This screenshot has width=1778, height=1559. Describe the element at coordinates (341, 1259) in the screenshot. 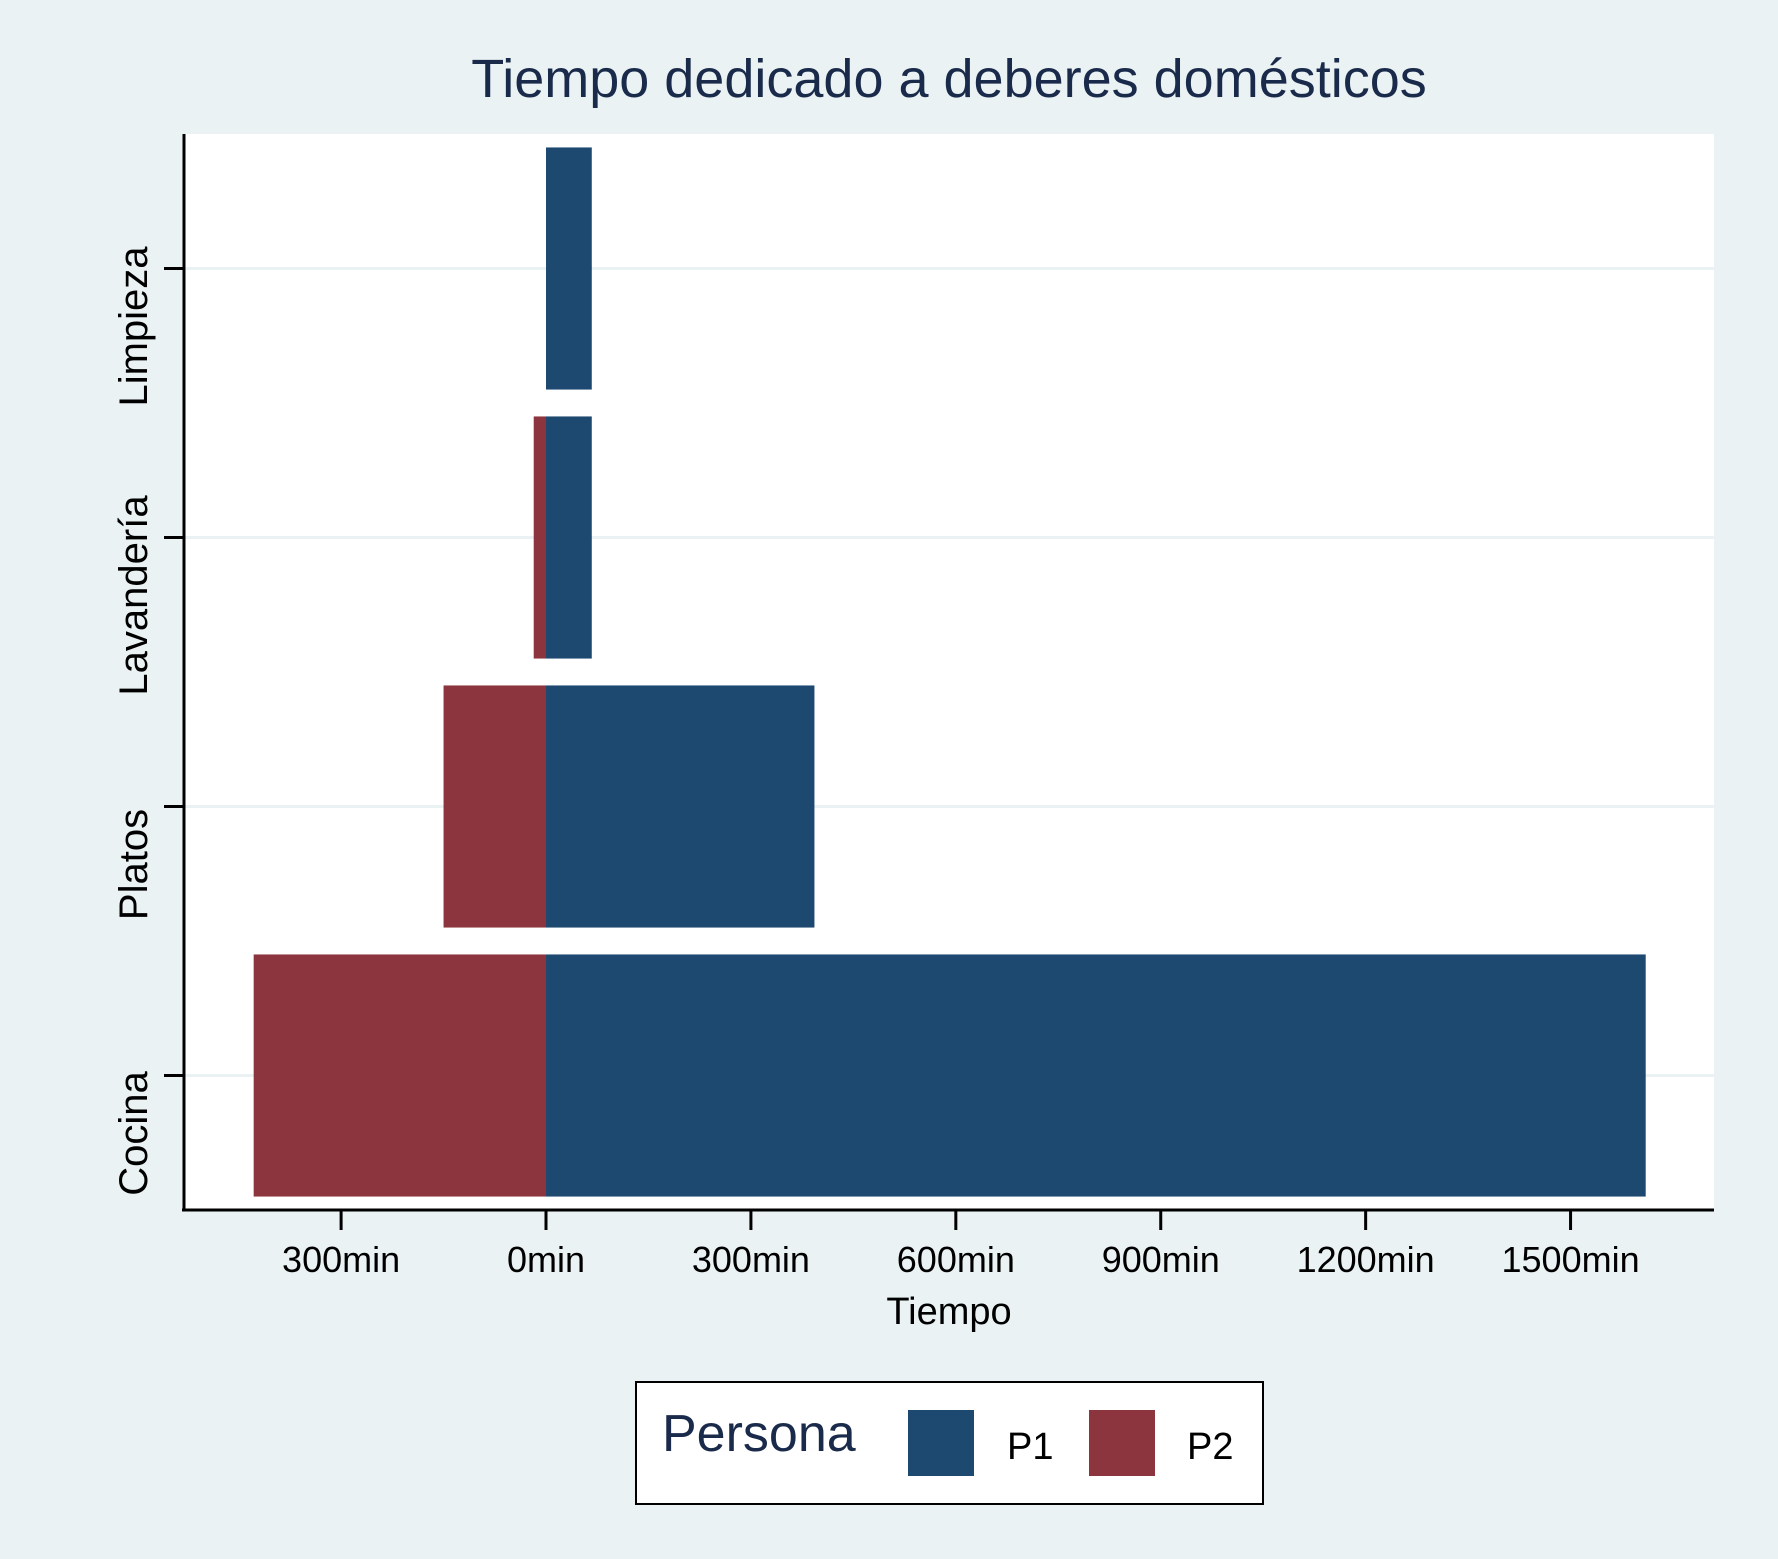

I see `x-tick-label-0: 300min` at that location.